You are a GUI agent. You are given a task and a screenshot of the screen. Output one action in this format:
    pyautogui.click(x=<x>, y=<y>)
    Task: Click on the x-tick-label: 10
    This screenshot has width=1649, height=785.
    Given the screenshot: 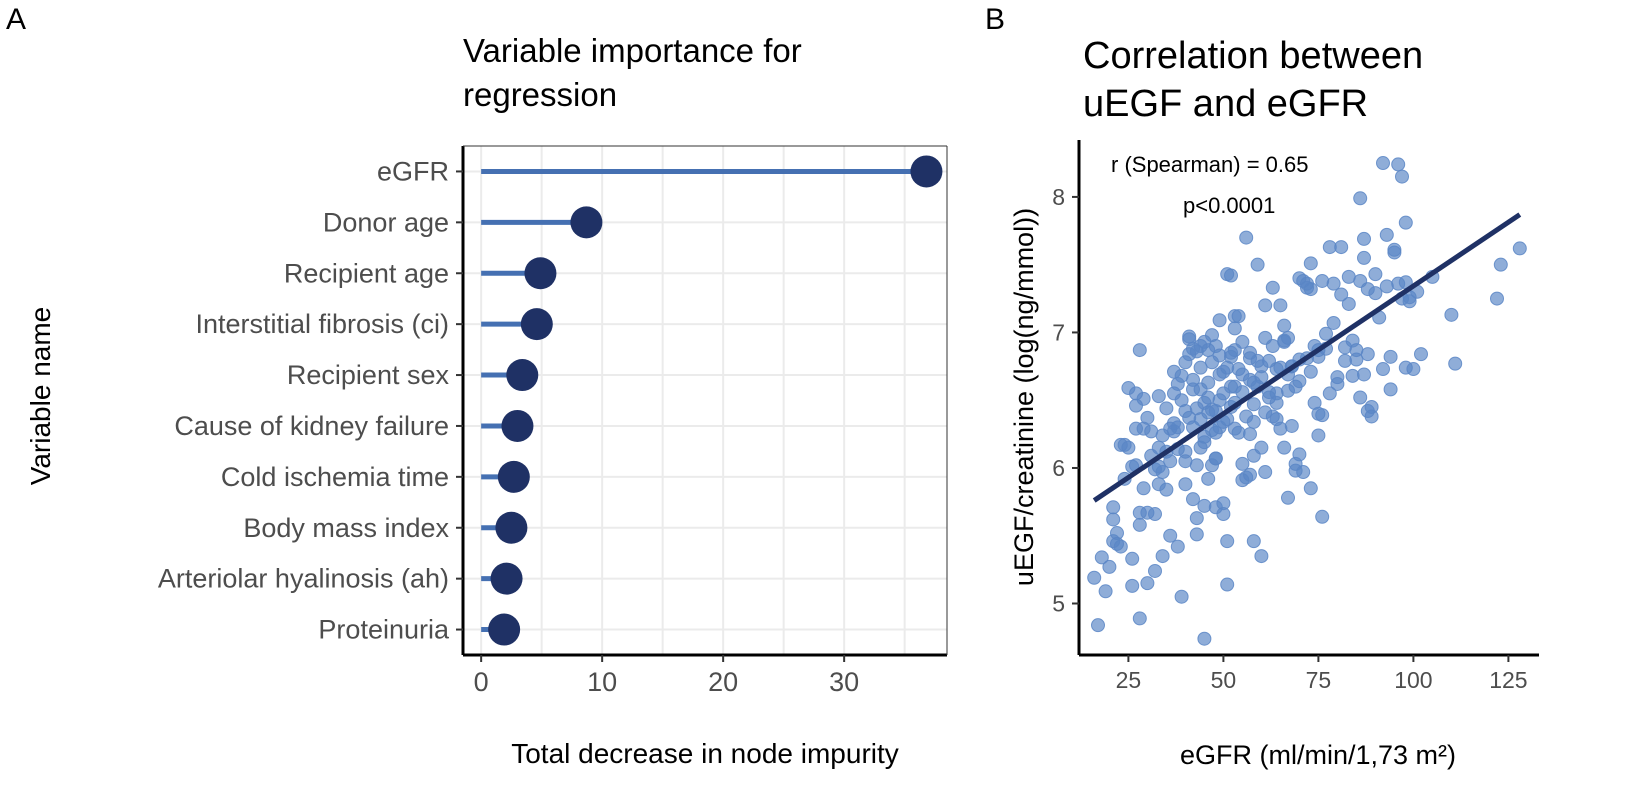 What is the action you would take?
    pyautogui.click(x=602, y=682)
    